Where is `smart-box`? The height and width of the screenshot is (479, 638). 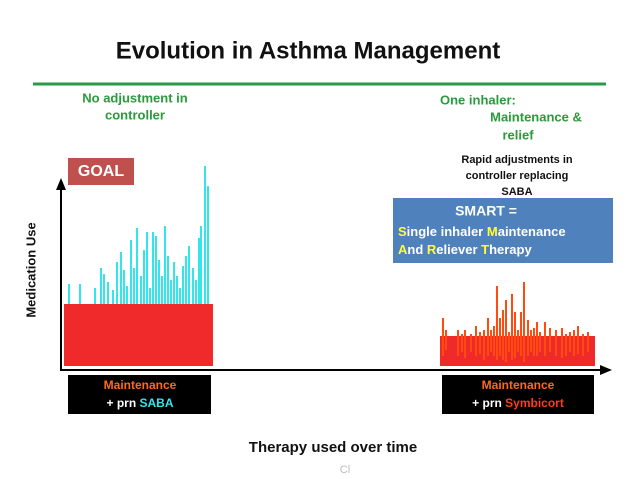 smart-box is located at coordinates (503, 230).